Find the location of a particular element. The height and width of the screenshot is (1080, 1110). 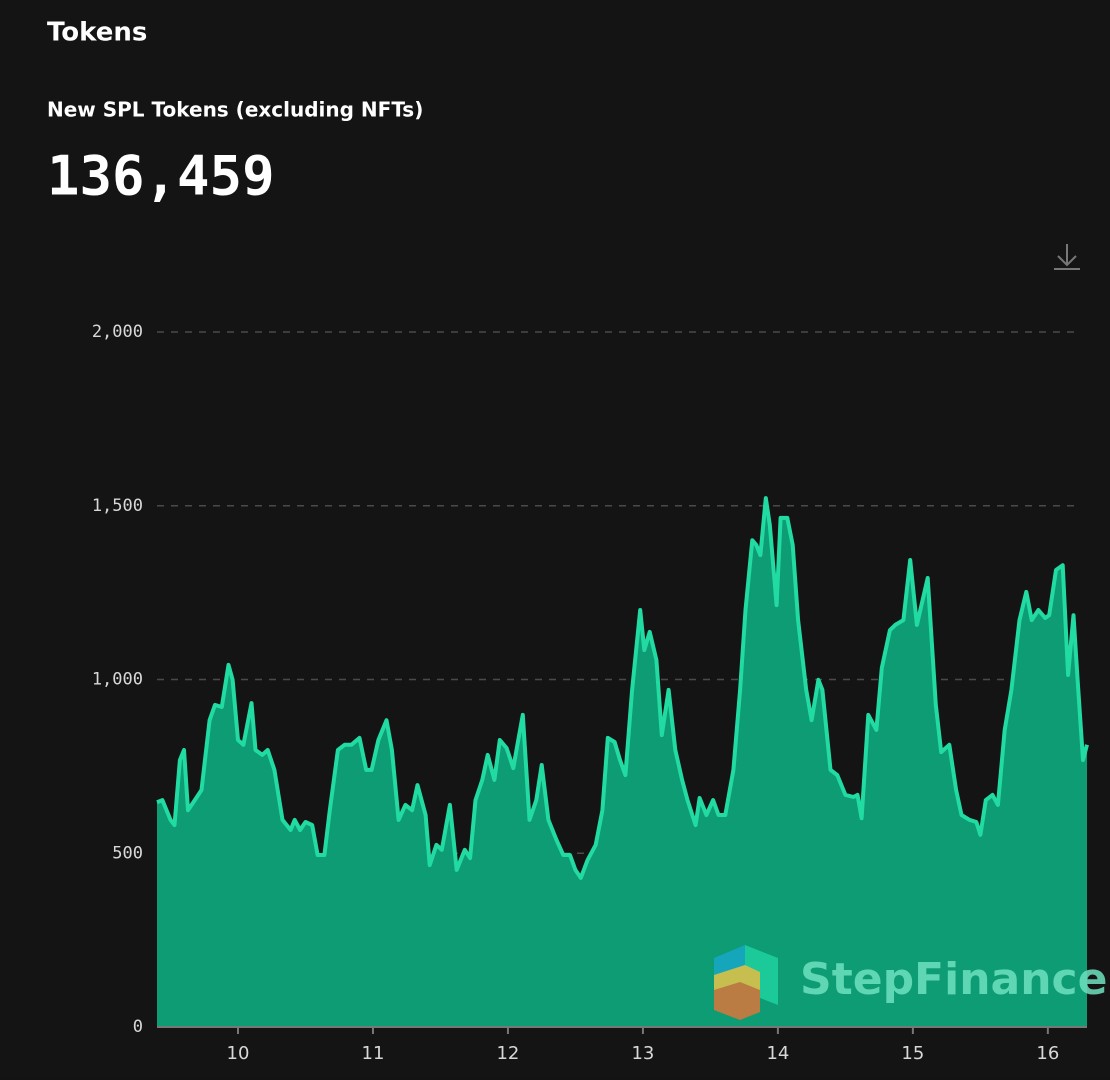

download-button is located at coordinates (1067, 257).